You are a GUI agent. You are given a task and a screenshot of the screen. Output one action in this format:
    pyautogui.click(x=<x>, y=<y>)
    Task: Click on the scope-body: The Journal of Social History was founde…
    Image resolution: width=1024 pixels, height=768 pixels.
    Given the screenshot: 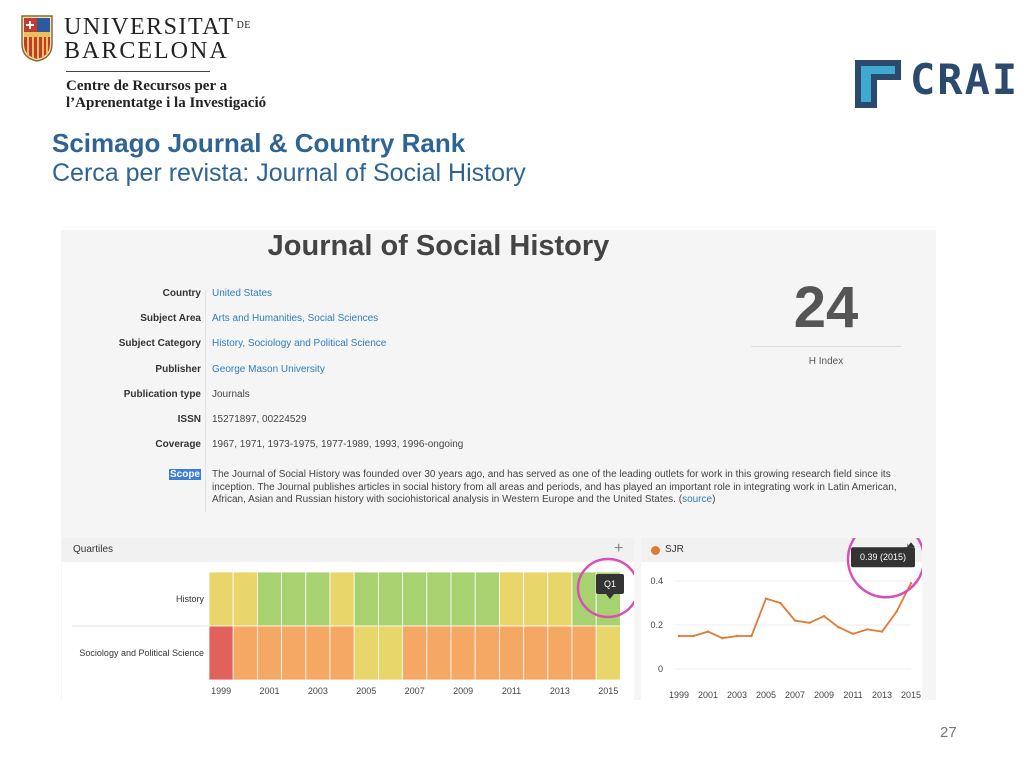 What is the action you would take?
    pyautogui.click(x=554, y=487)
    